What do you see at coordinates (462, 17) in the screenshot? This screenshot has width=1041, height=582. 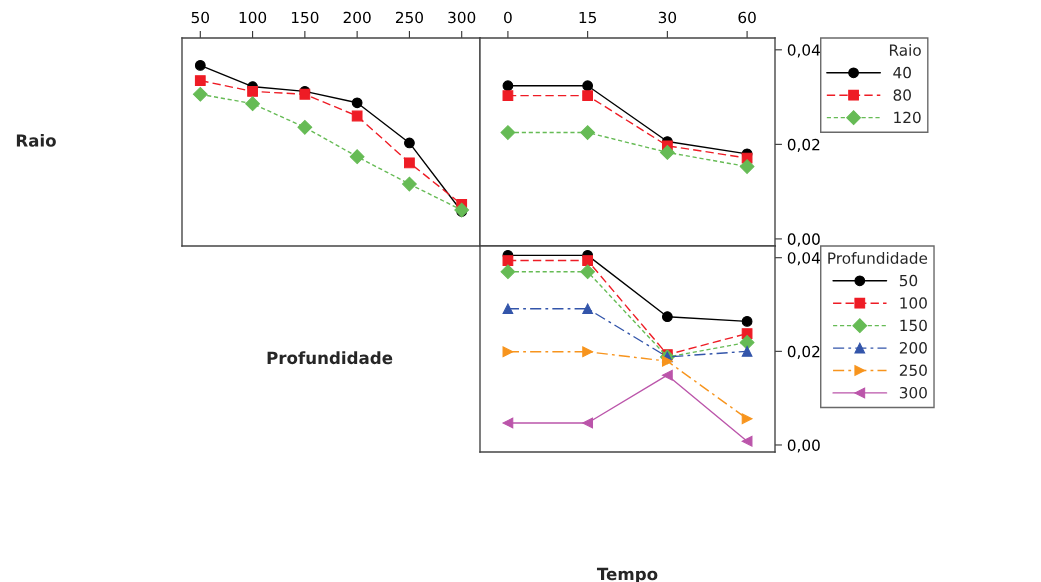 I see `x-tick-label: 300` at bounding box center [462, 17].